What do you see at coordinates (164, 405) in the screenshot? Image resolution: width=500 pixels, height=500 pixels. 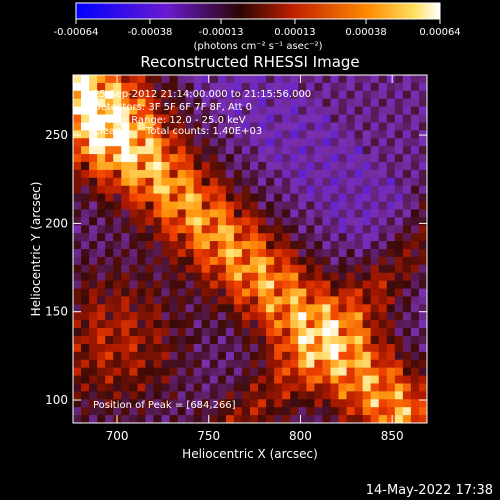 I see `annotation-peak: Position of Peak = [684,266]` at bounding box center [164, 405].